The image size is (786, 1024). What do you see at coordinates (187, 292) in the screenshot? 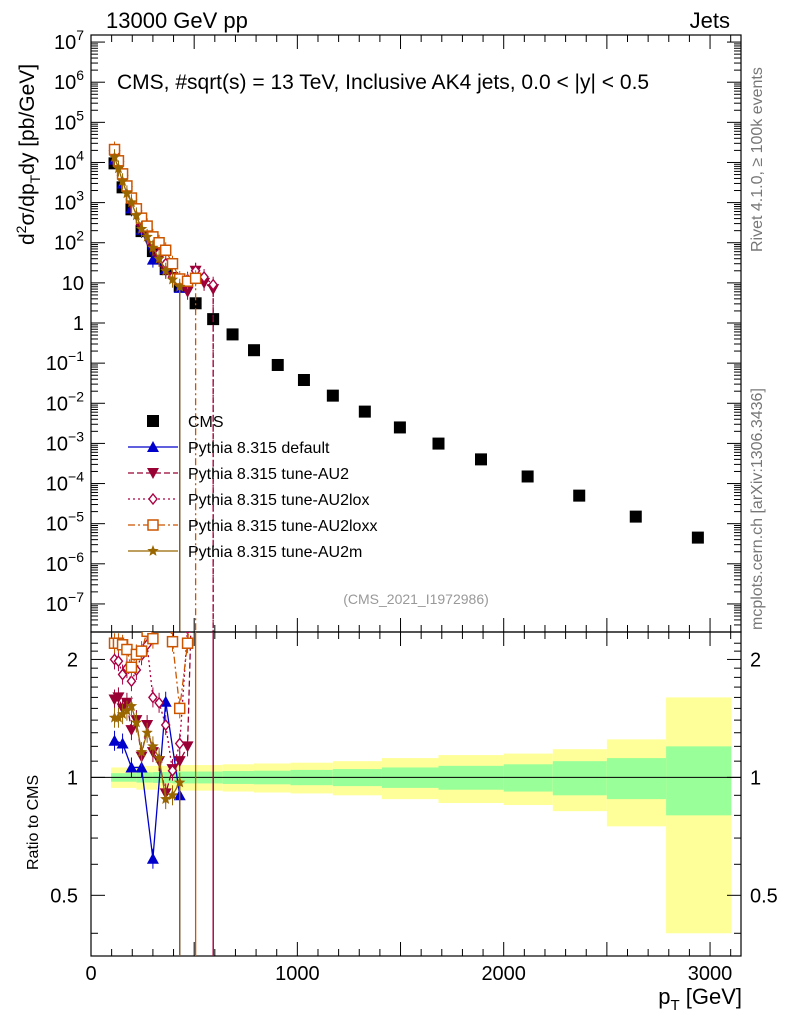
I see `pythia-8-315-tune-au2-point` at bounding box center [187, 292].